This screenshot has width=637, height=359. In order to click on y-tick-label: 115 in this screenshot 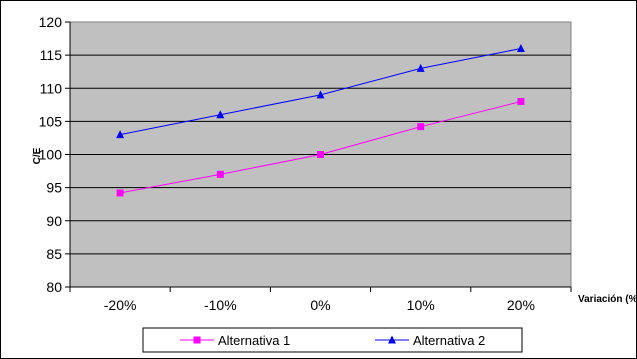, I will do `click(51, 55)`.